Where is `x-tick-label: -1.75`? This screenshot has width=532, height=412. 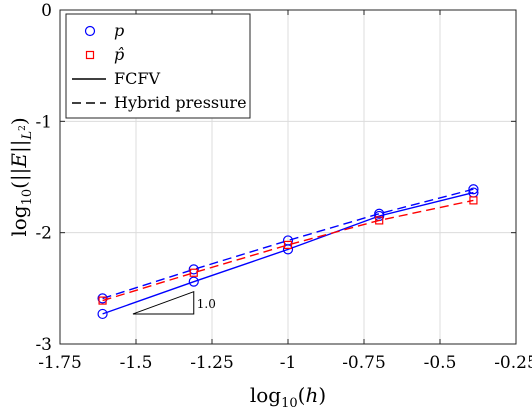 x-tick-label: -1.75 is located at coordinates (60, 363).